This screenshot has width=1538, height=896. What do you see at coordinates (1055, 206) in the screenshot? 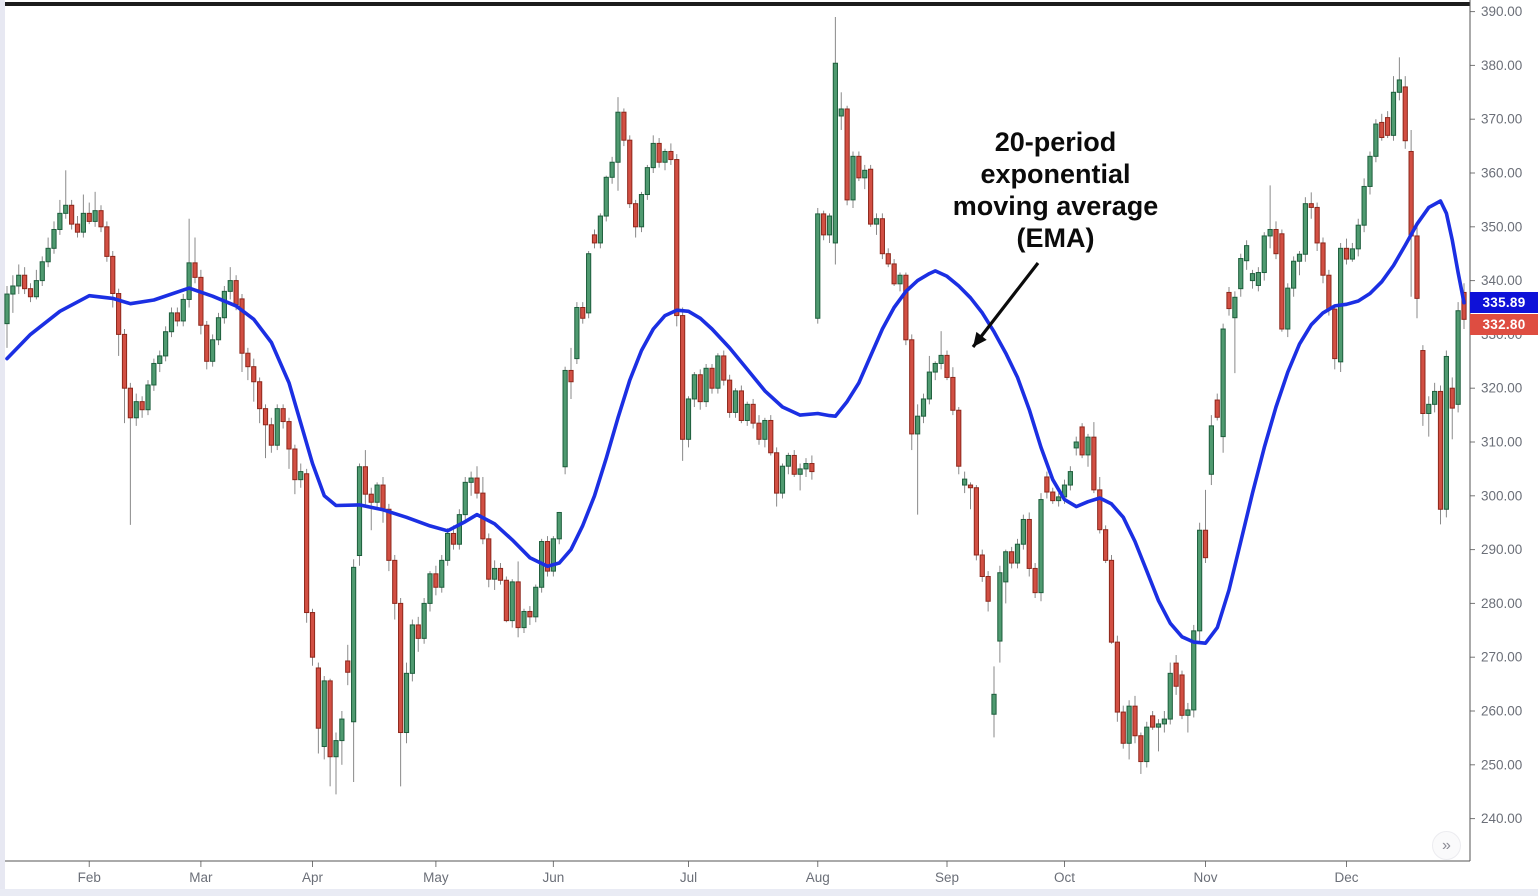
I see `annotation-line: moving average` at bounding box center [1055, 206].